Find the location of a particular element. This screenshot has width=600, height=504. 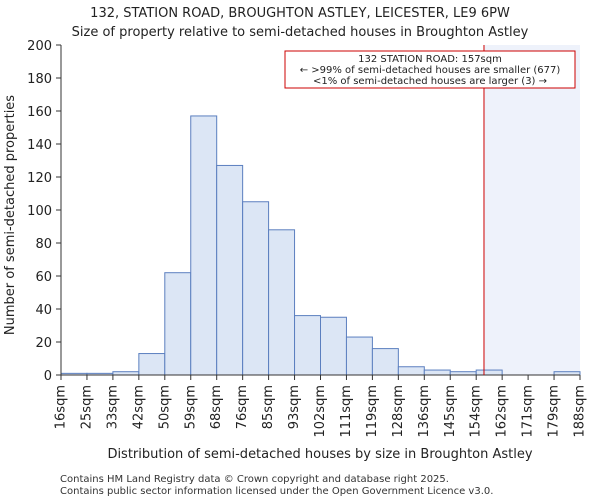

annotation-box is located at coordinates (430, 69).